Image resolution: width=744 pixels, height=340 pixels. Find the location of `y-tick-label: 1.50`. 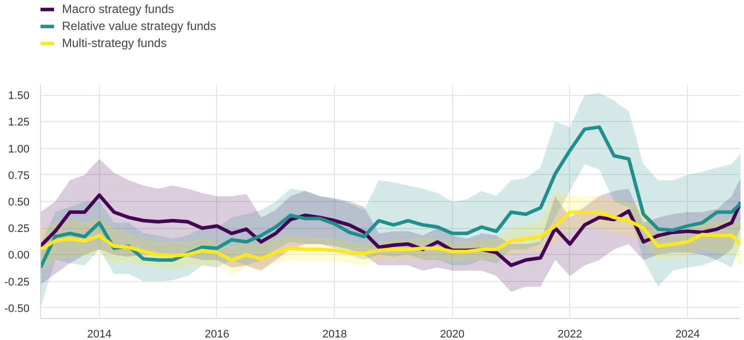

y-tick-label: 1.50 is located at coordinates (19, 96).